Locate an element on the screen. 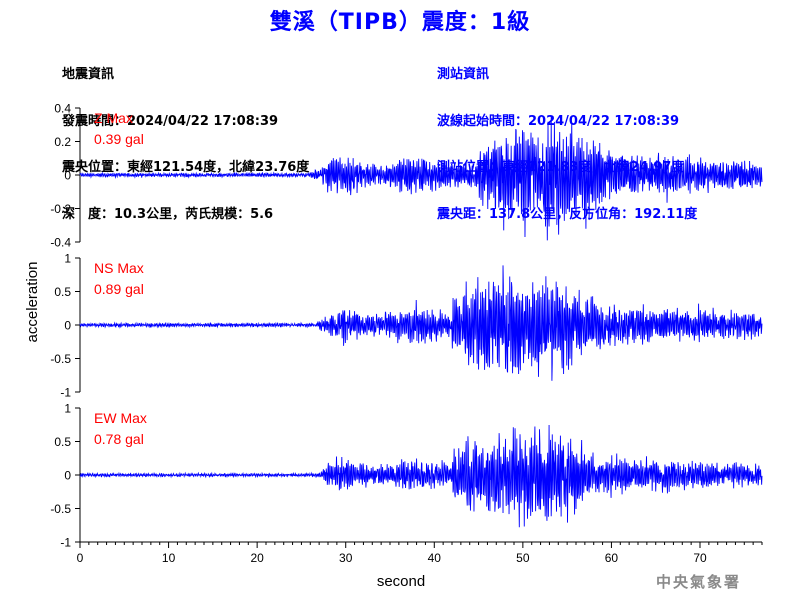 Image resolution: width=800 pixels, height=600 pixels. y-tick-label-ew: 0.5 is located at coordinates (62, 442).